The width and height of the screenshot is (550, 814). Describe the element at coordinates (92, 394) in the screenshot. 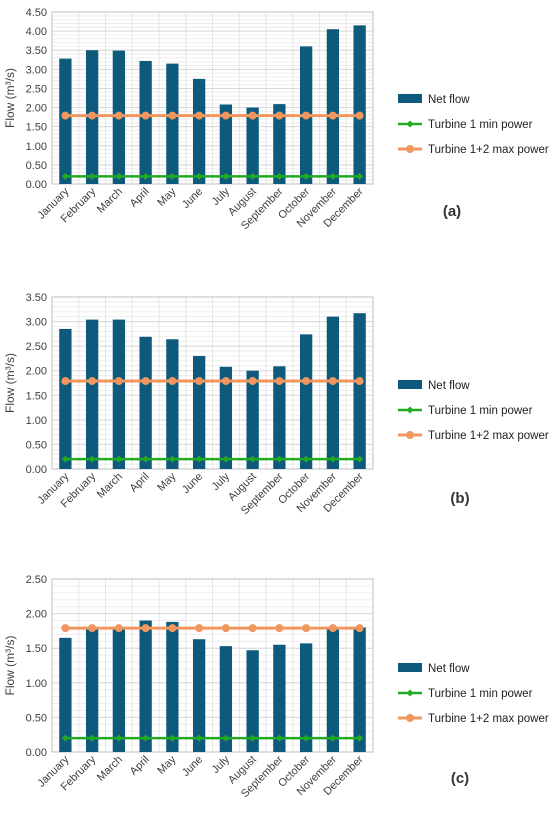

I see `bar-net-flow-february` at that location.